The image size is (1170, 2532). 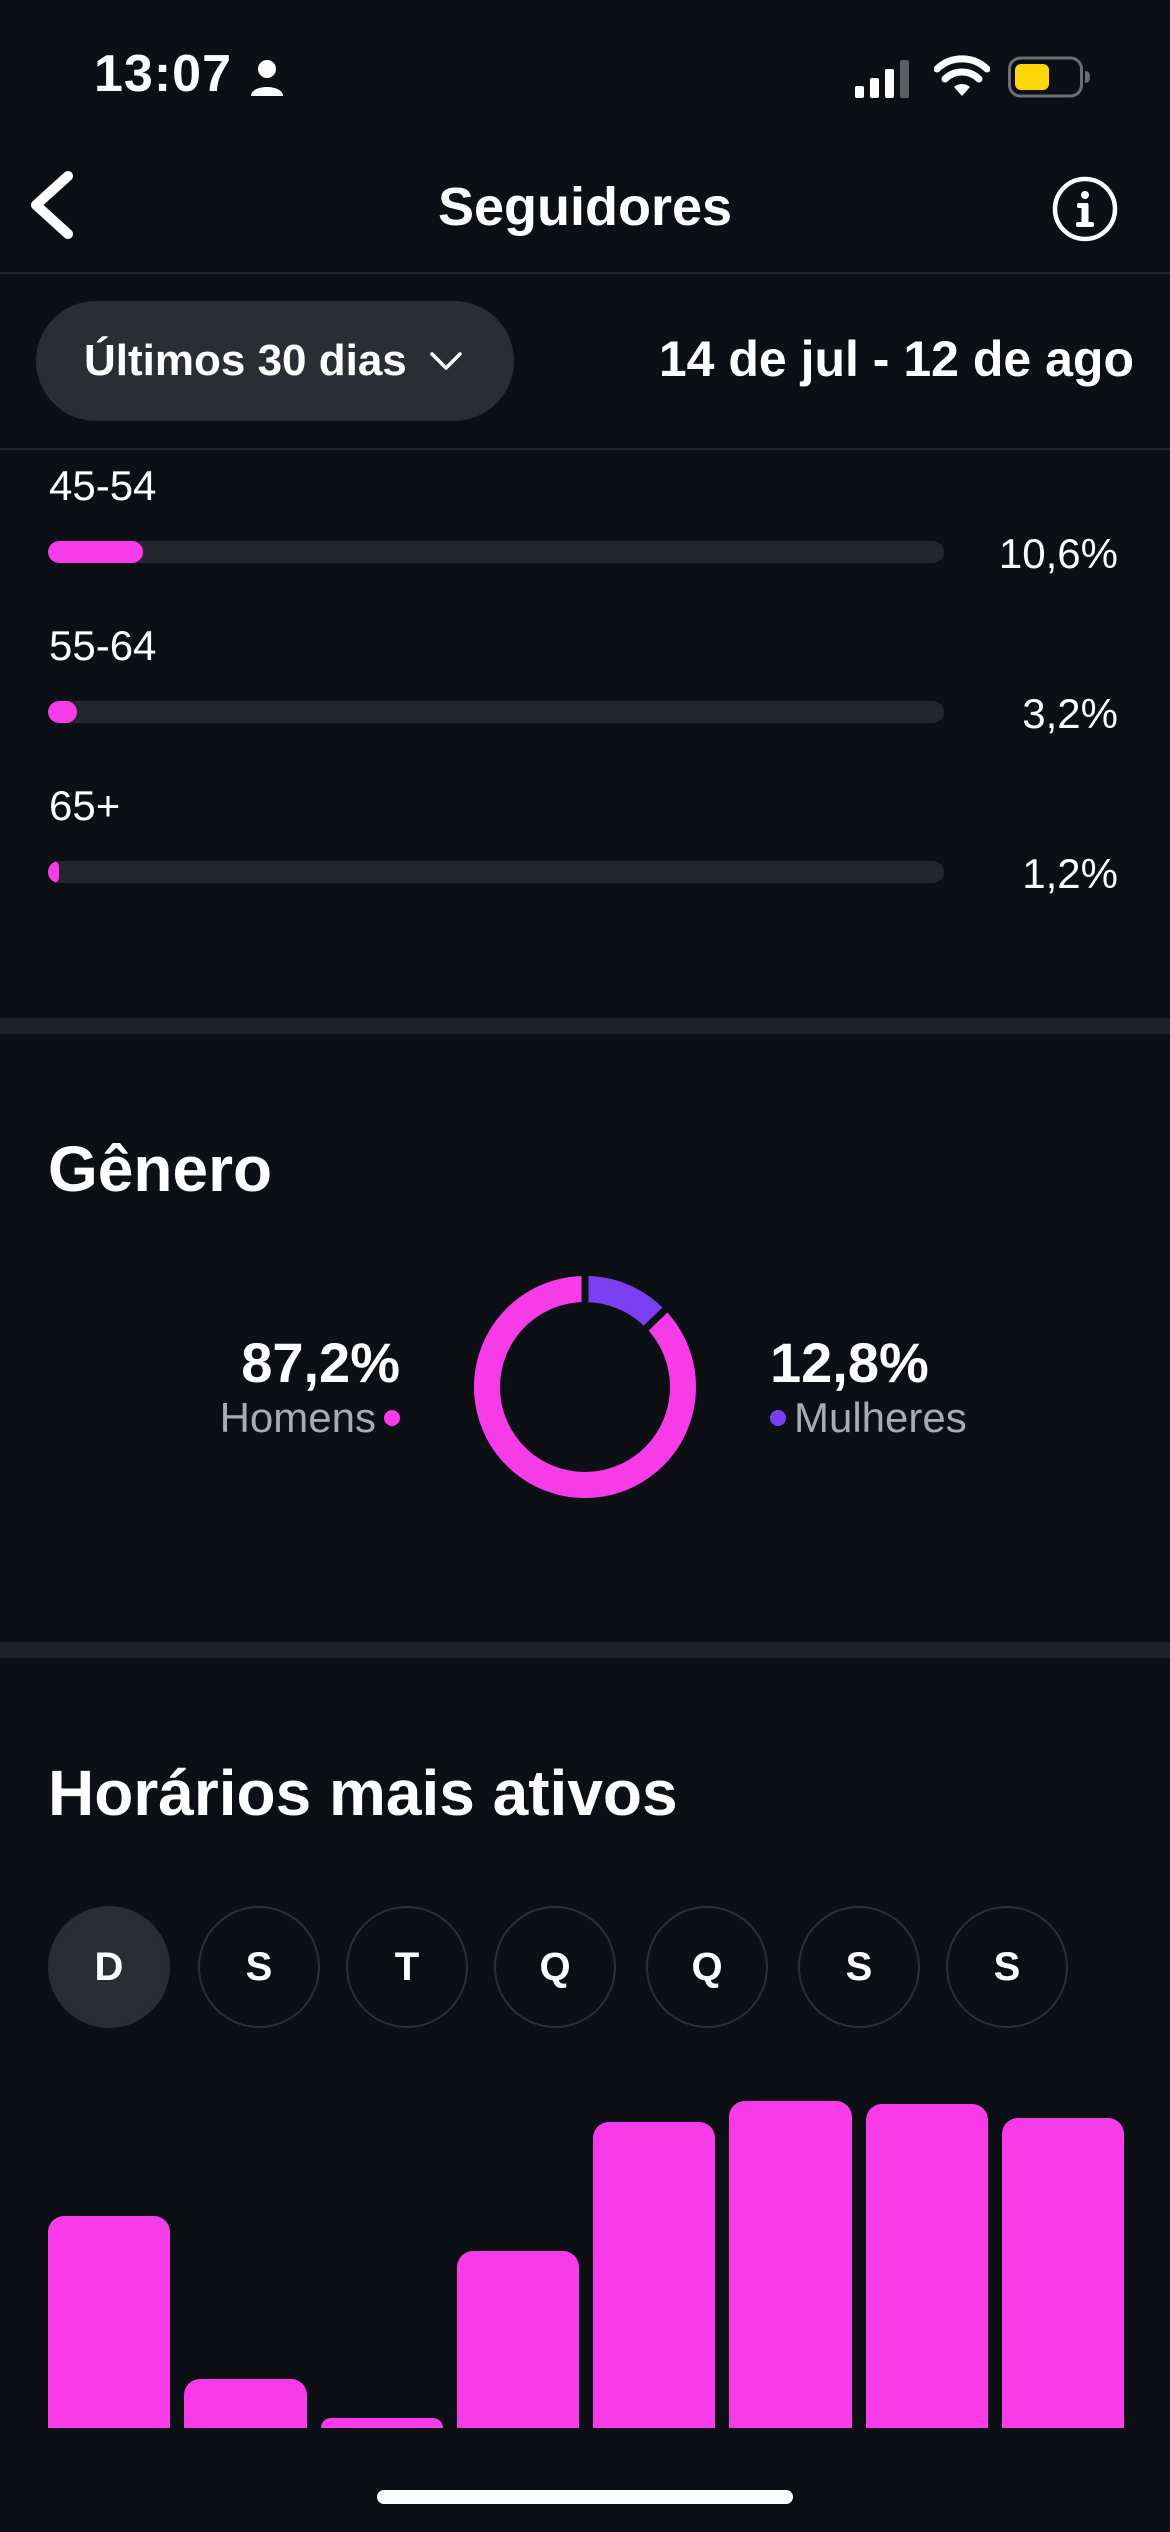 What do you see at coordinates (363, 1793) in the screenshot?
I see `active-hours-title: Horários mais ativos` at bounding box center [363, 1793].